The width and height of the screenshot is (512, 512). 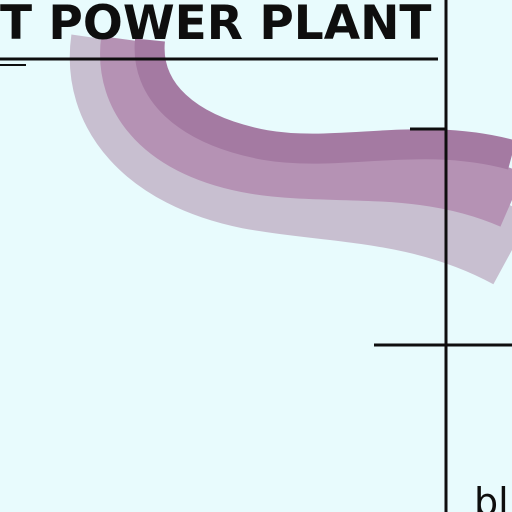 I want to click on diagram-title: T POWER PLANT, so click(x=216, y=25).